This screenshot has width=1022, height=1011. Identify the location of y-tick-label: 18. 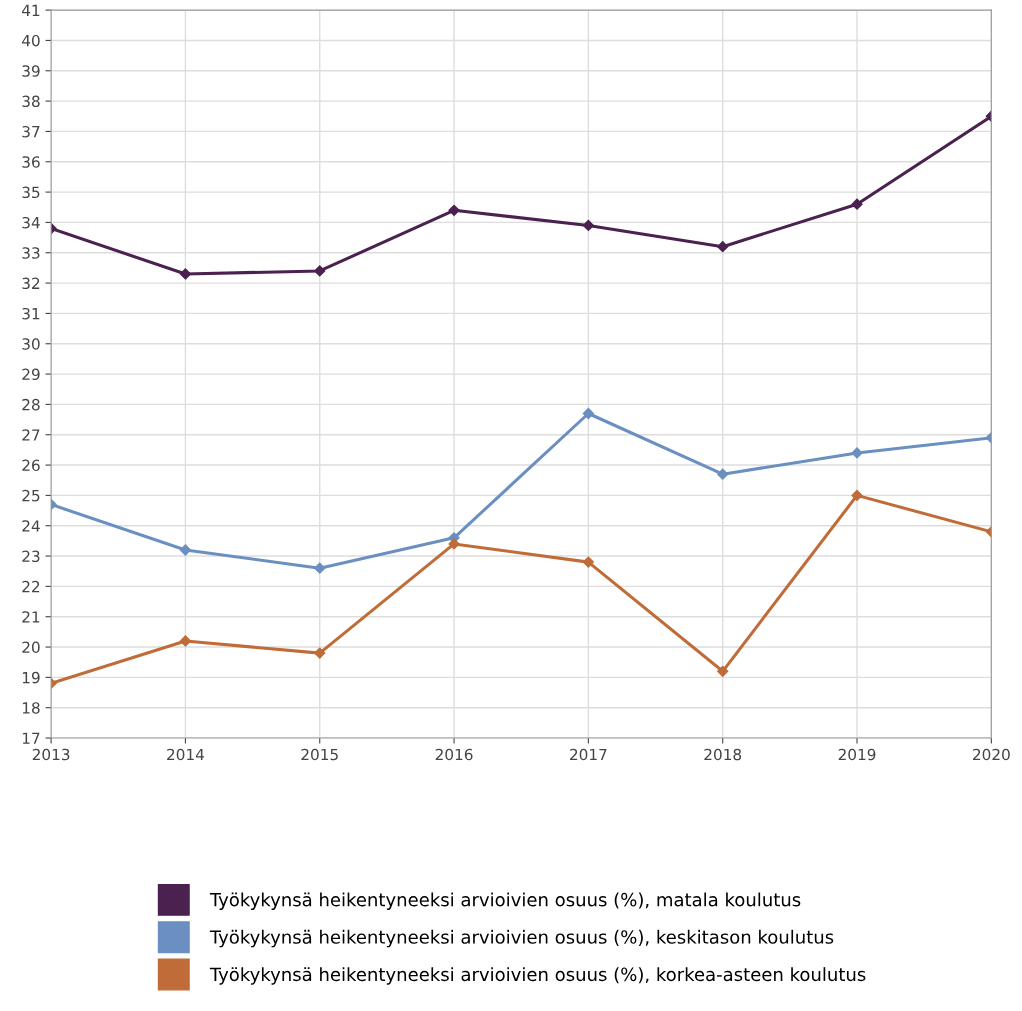
(31, 708).